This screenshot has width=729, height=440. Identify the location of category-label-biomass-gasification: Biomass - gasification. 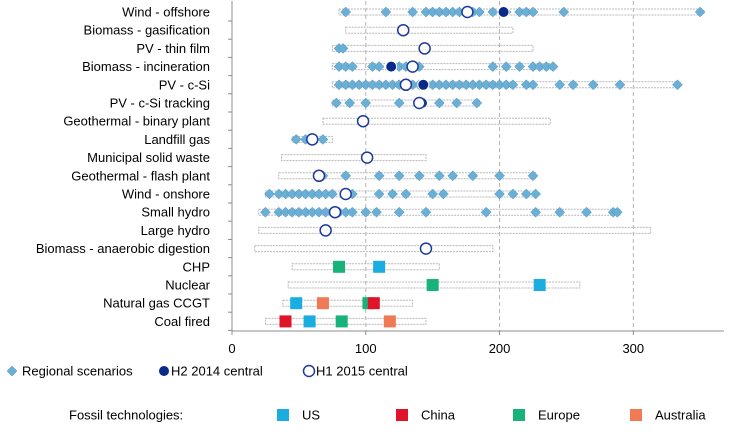
(147, 30).